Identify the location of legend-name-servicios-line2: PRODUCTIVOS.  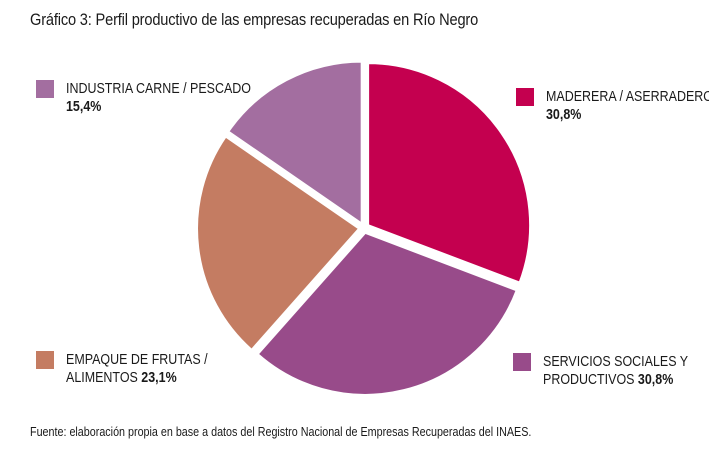
(589, 380).